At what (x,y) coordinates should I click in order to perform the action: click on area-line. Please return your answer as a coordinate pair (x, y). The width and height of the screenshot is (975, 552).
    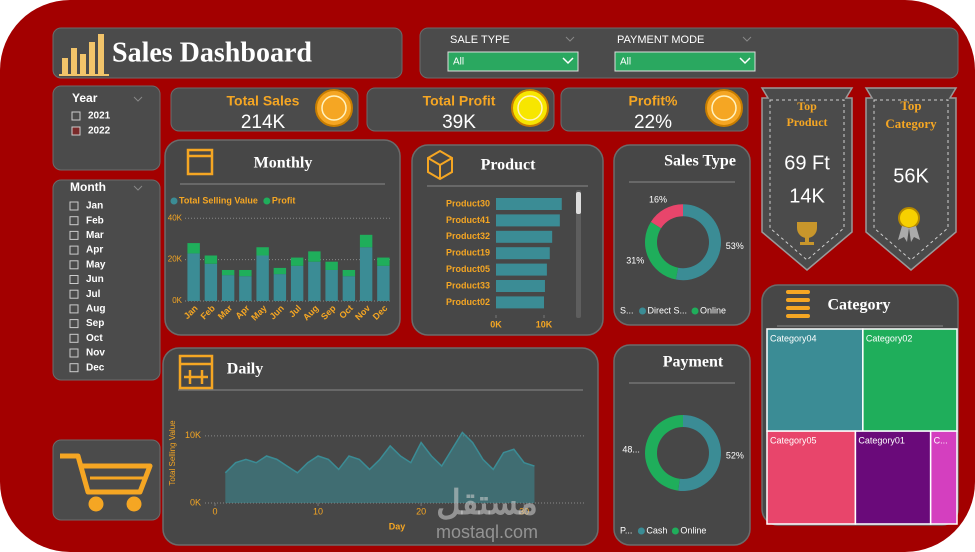
    Looking at the image, I should click on (379, 452).